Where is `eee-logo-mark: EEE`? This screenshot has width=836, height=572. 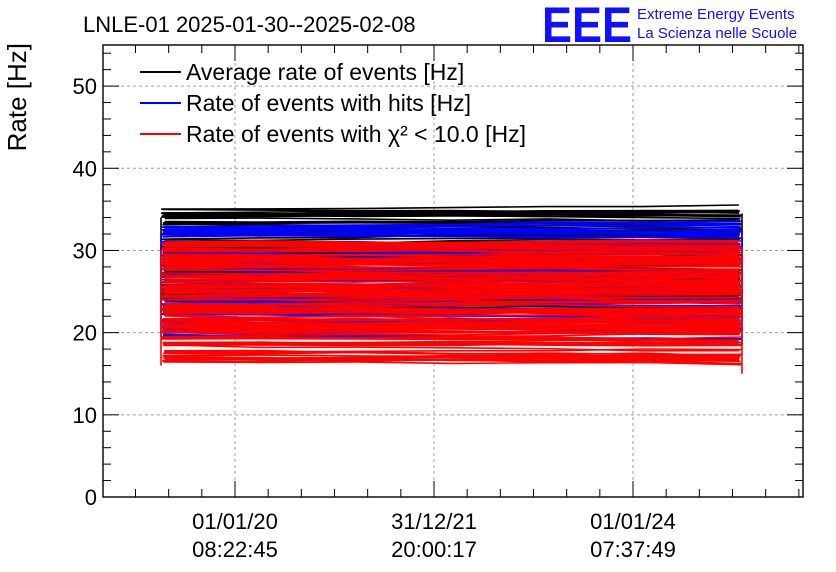
eee-logo-mark: EEE is located at coordinates (587, 26).